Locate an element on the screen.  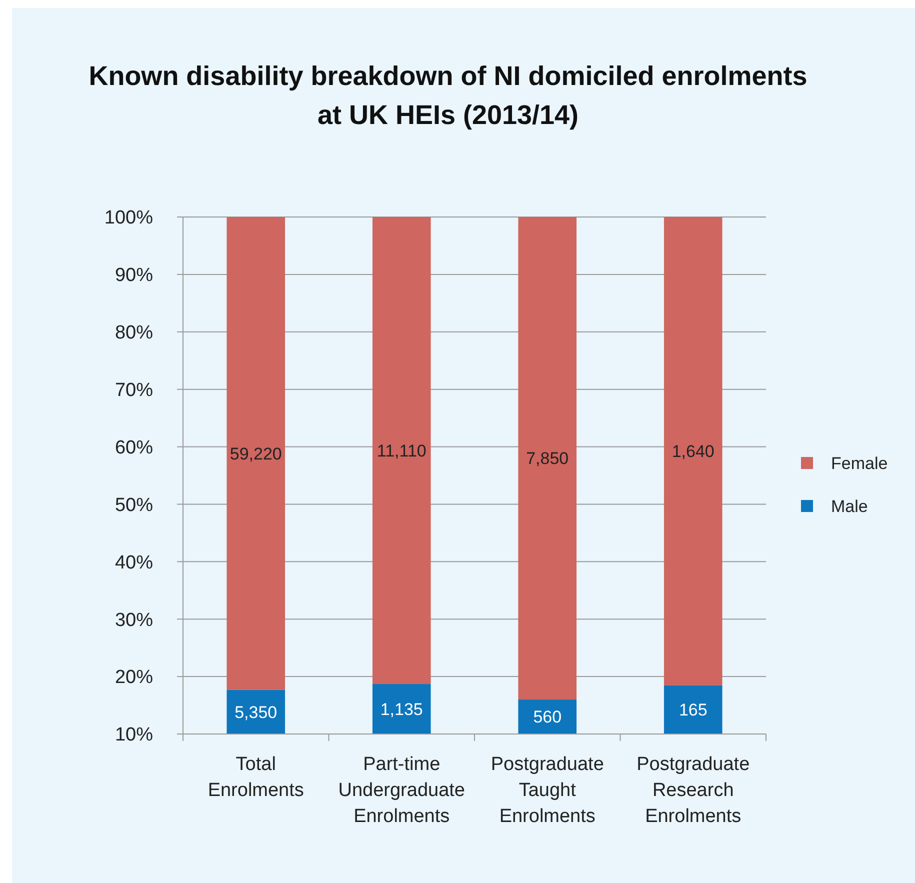
annotation: 1,135 is located at coordinates (401, 709).